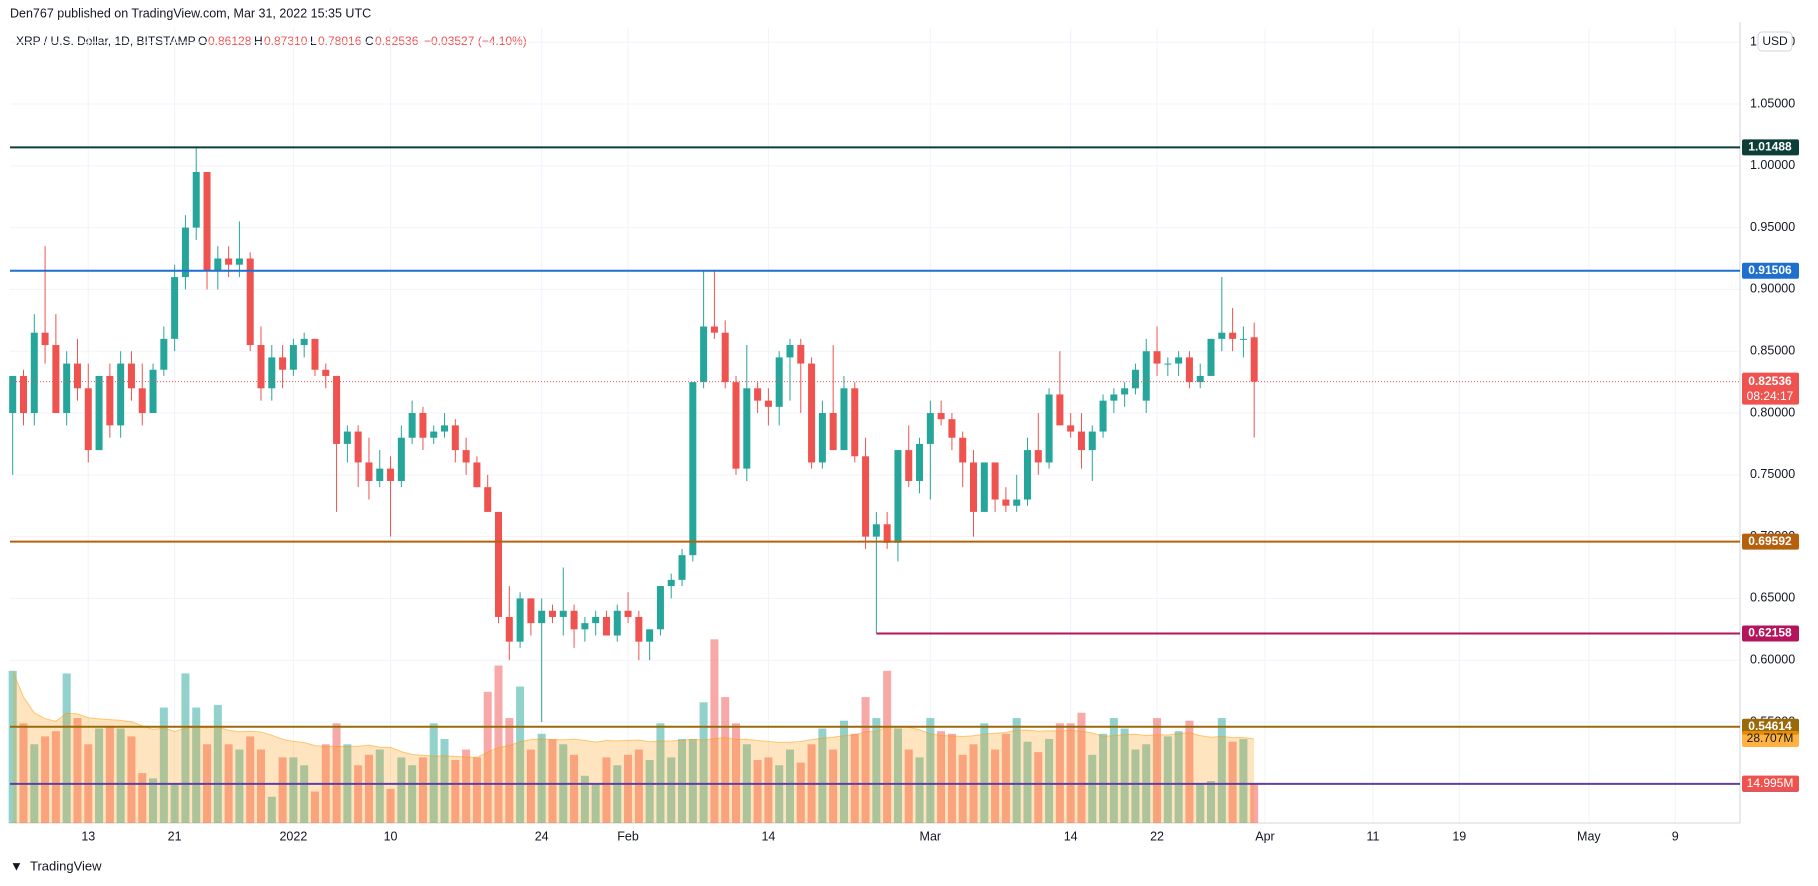 This screenshot has height=886, width=1818. Describe the element at coordinates (1770, 783) in the screenshot. I see `volume-label: 14.995M` at that location.